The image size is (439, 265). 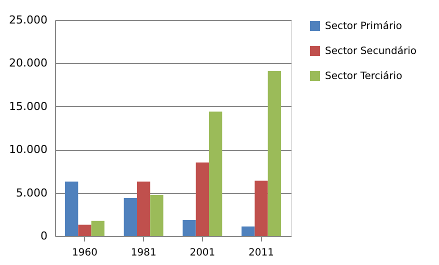 I want to click on y-tick-label: 20.000, so click(x=28, y=63).